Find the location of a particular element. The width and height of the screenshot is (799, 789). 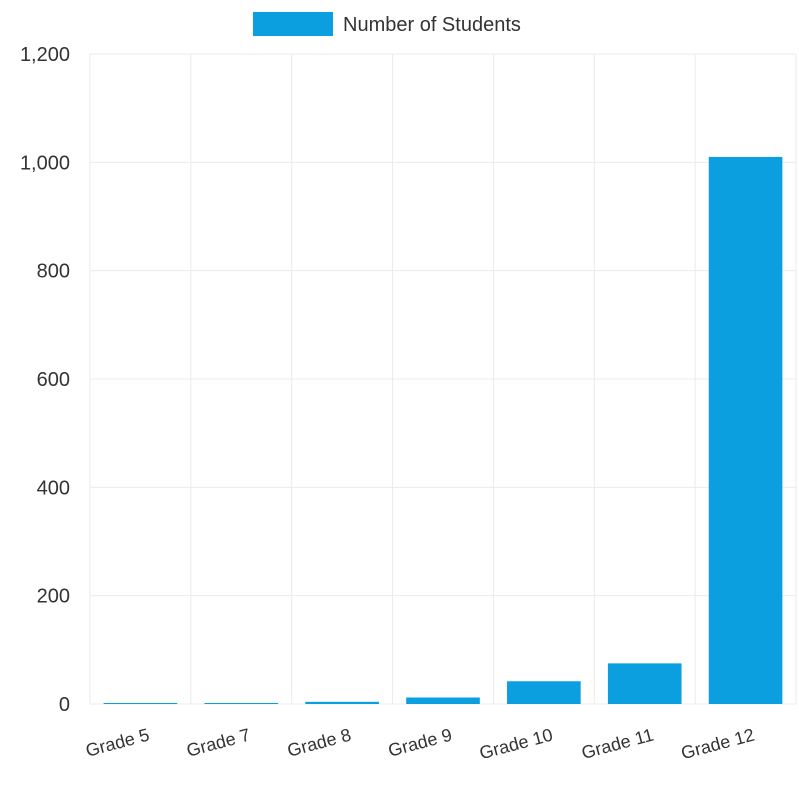

x-tick-label: Grade 10 is located at coordinates (516, 744).